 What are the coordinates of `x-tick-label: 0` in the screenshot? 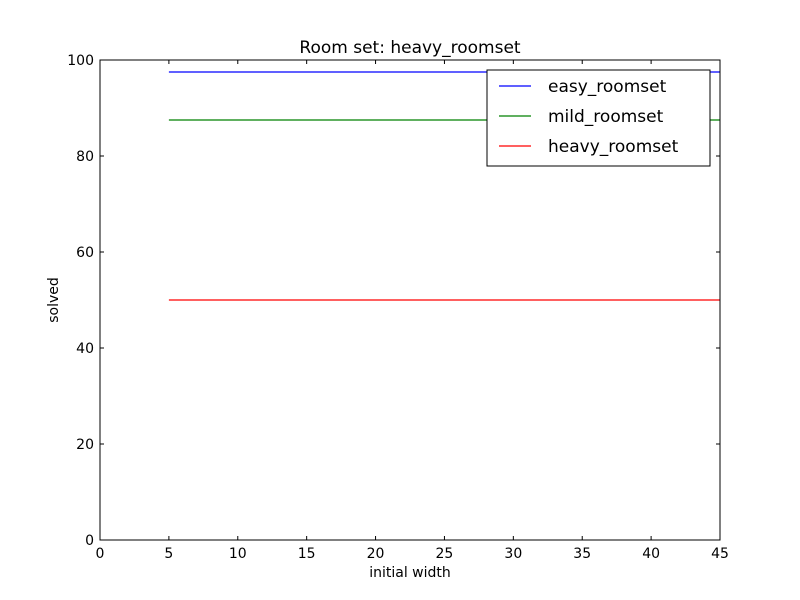 It's located at (100, 554).